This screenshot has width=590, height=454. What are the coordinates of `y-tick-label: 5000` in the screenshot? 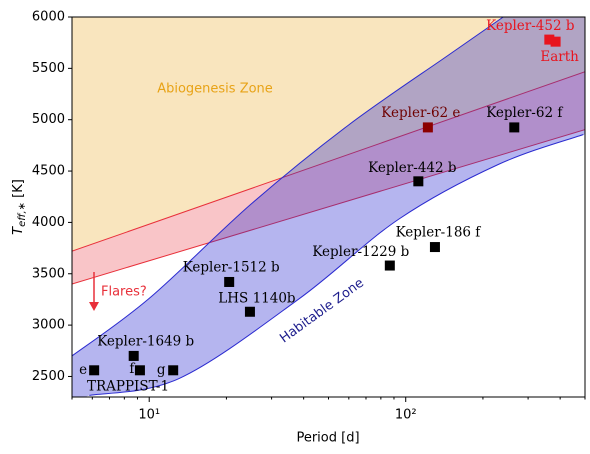 It's located at (48, 119).